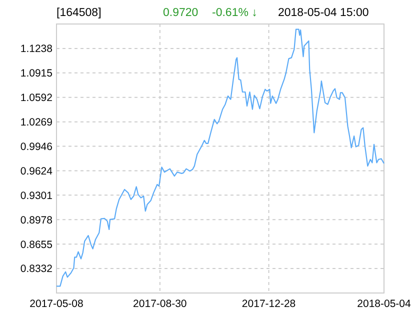 Image resolution: width=415 pixels, height=330 pixels. What do you see at coordinates (180, 13) in the screenshot?
I see `text: 0.9720` at bounding box center [180, 13].